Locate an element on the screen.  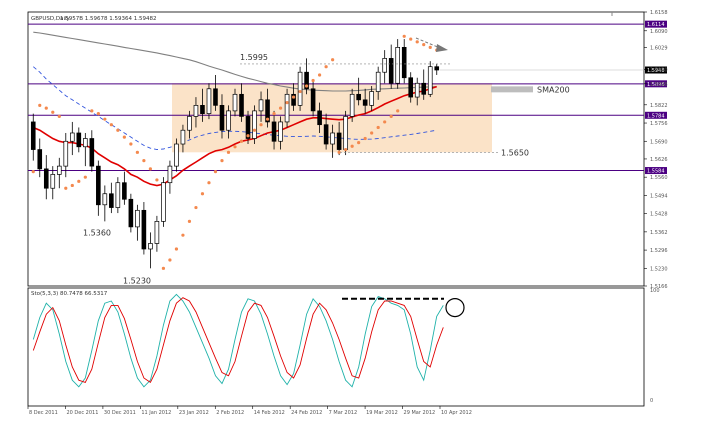
price-tick-label-6: 1.5756 is located at coordinates (659, 124).